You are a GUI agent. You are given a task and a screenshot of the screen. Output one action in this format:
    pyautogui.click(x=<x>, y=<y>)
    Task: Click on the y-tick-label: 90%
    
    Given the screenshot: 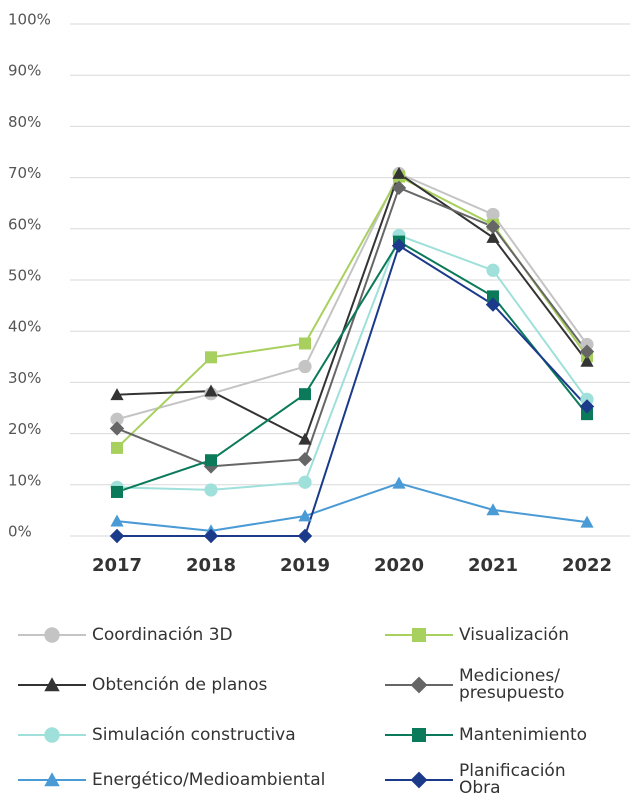 What is the action you would take?
    pyautogui.click(x=24, y=71)
    